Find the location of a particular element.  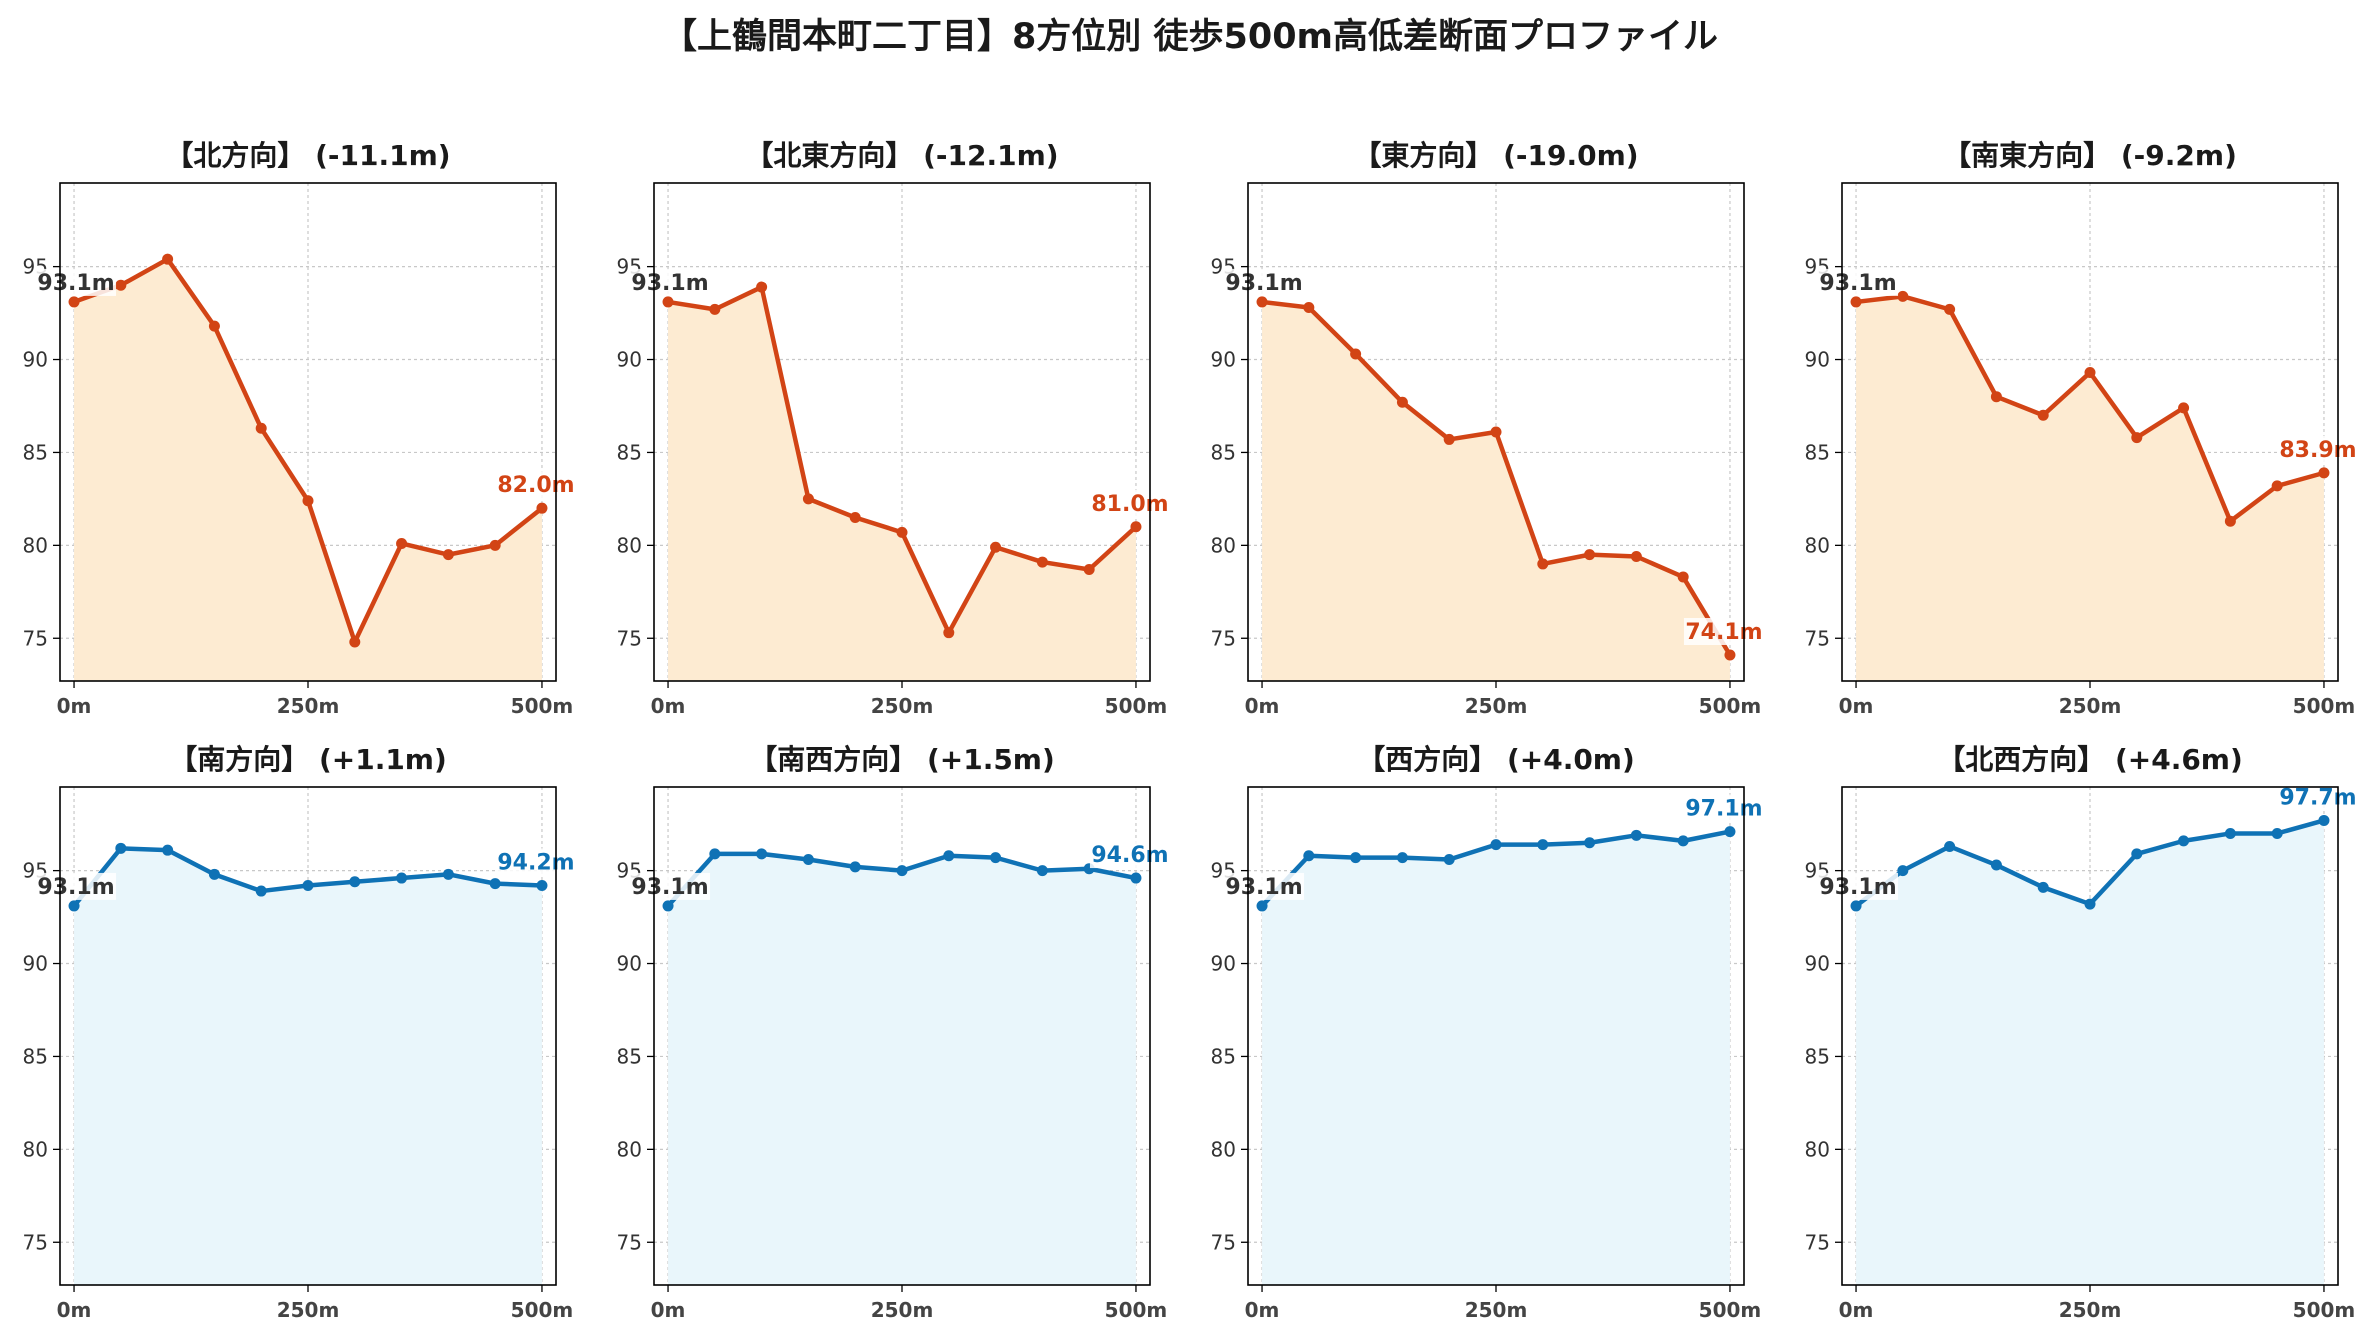

end-elevation-label: 97.7m is located at coordinates (2317, 797).